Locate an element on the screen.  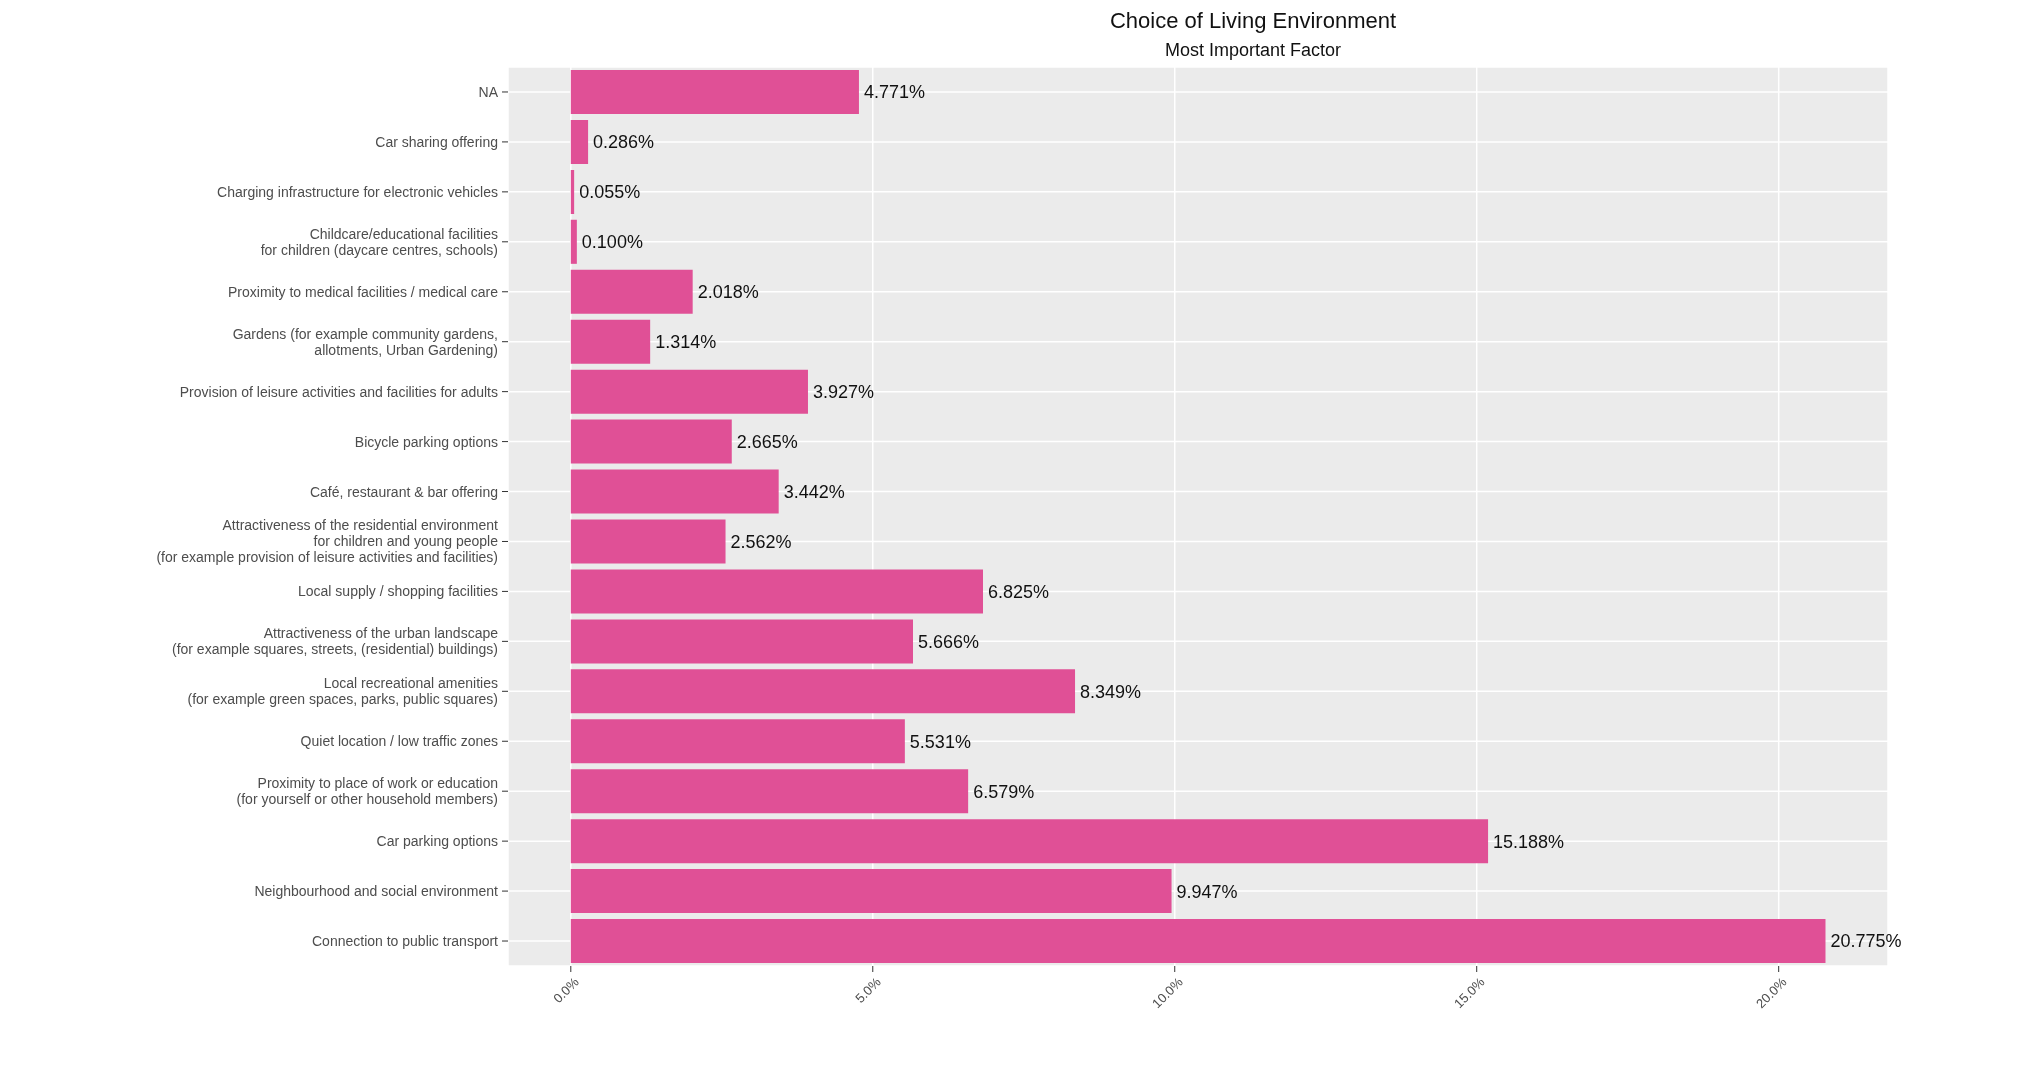
y-tick-label: Neighbourhood and social environment is located at coordinates (376, 891).